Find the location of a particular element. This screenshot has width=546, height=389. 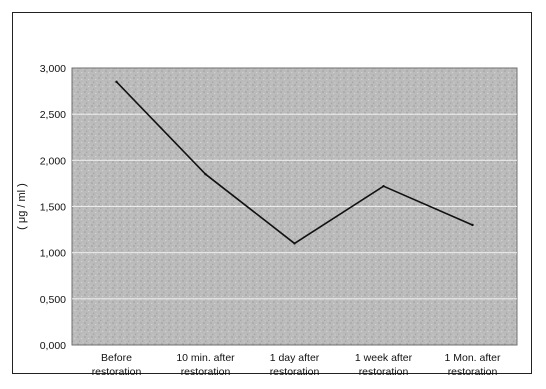

x-tick-label: 10 min. after restoration is located at coordinates (205, 365).